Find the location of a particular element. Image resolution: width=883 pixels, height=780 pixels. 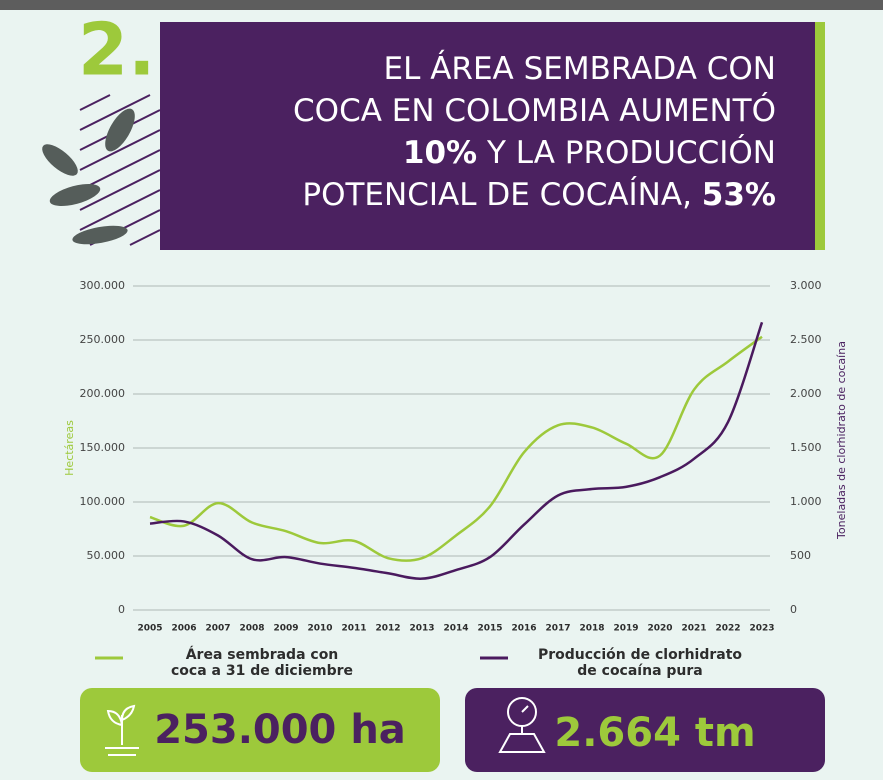

y-tick-label: 150.000 is located at coordinates (103, 447).